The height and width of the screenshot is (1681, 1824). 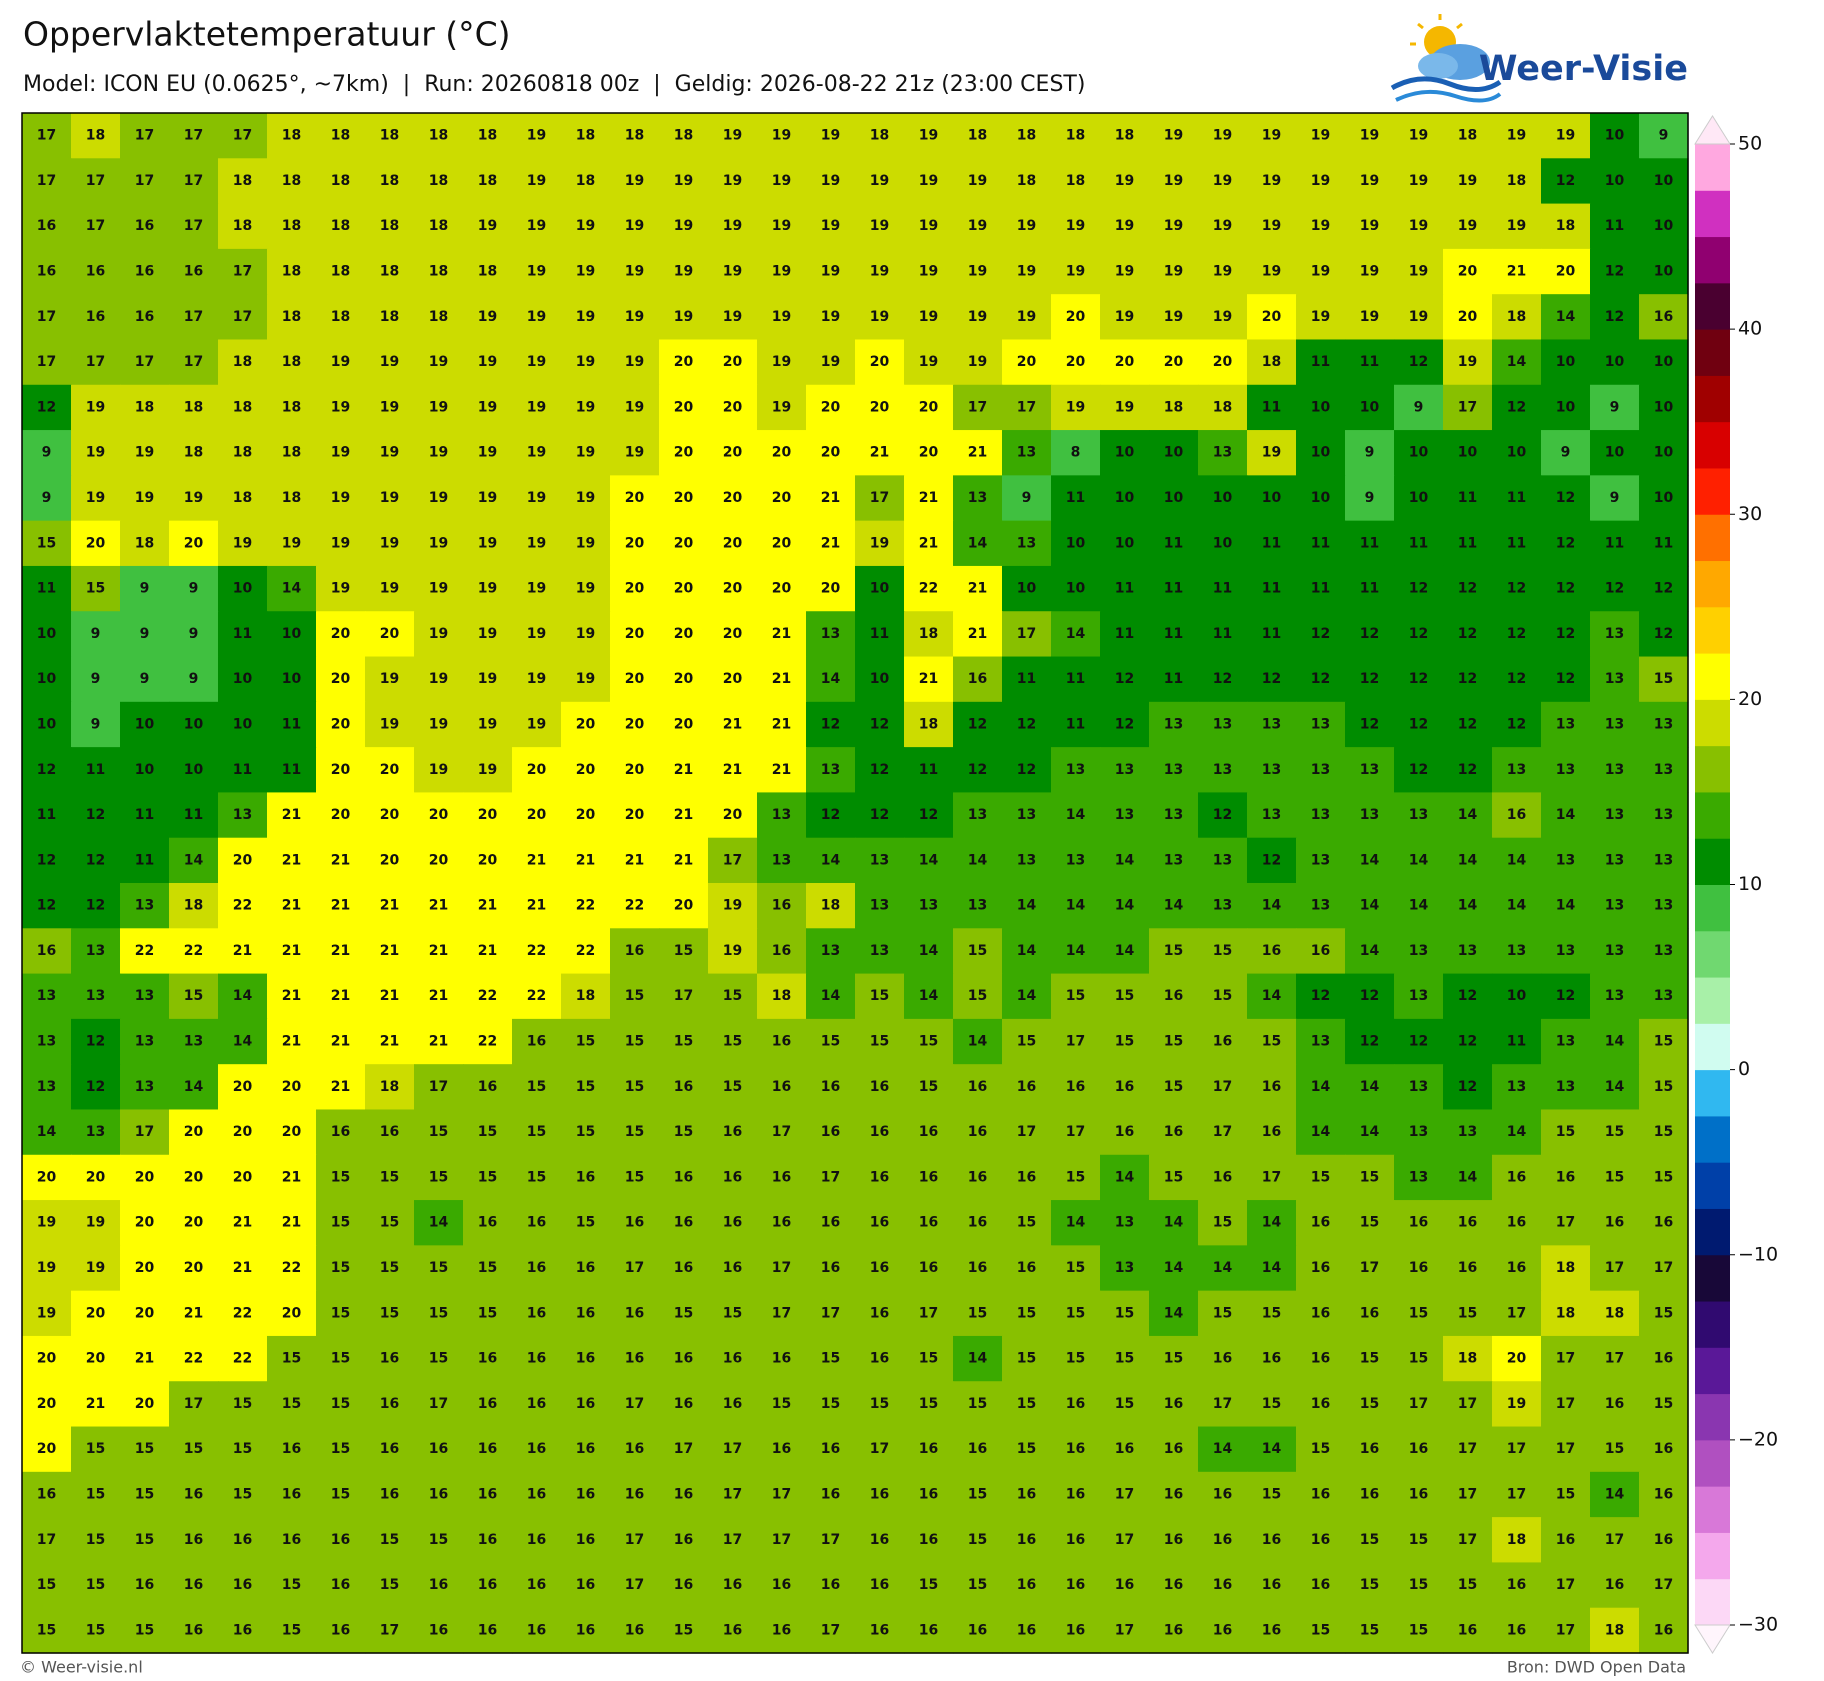 What do you see at coordinates (96, 679) in the screenshot?
I see `temperature-label: 9` at bounding box center [96, 679].